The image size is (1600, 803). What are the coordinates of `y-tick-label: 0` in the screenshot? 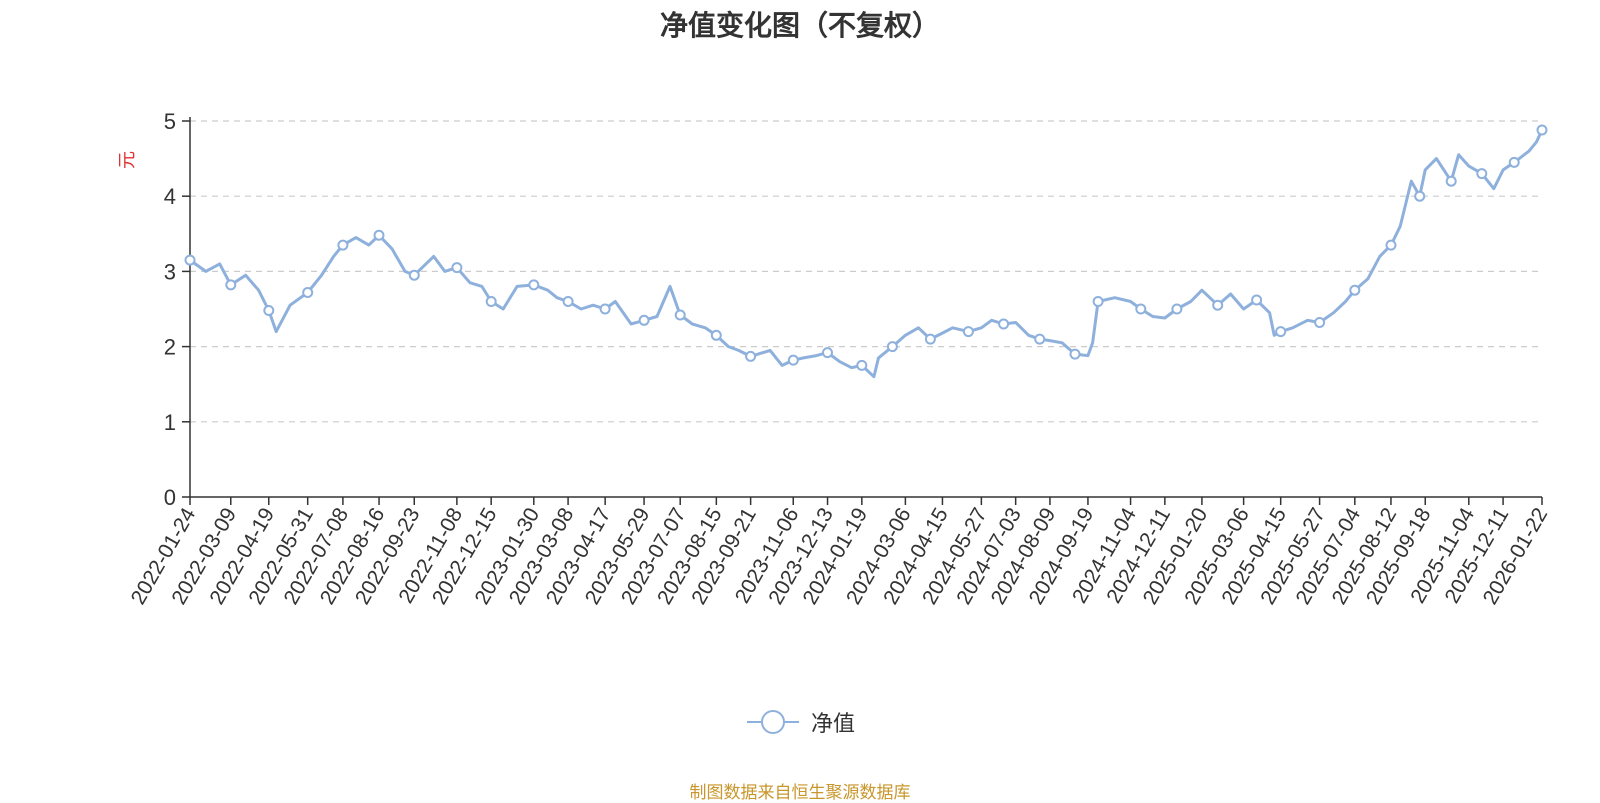 It's located at (170, 497).